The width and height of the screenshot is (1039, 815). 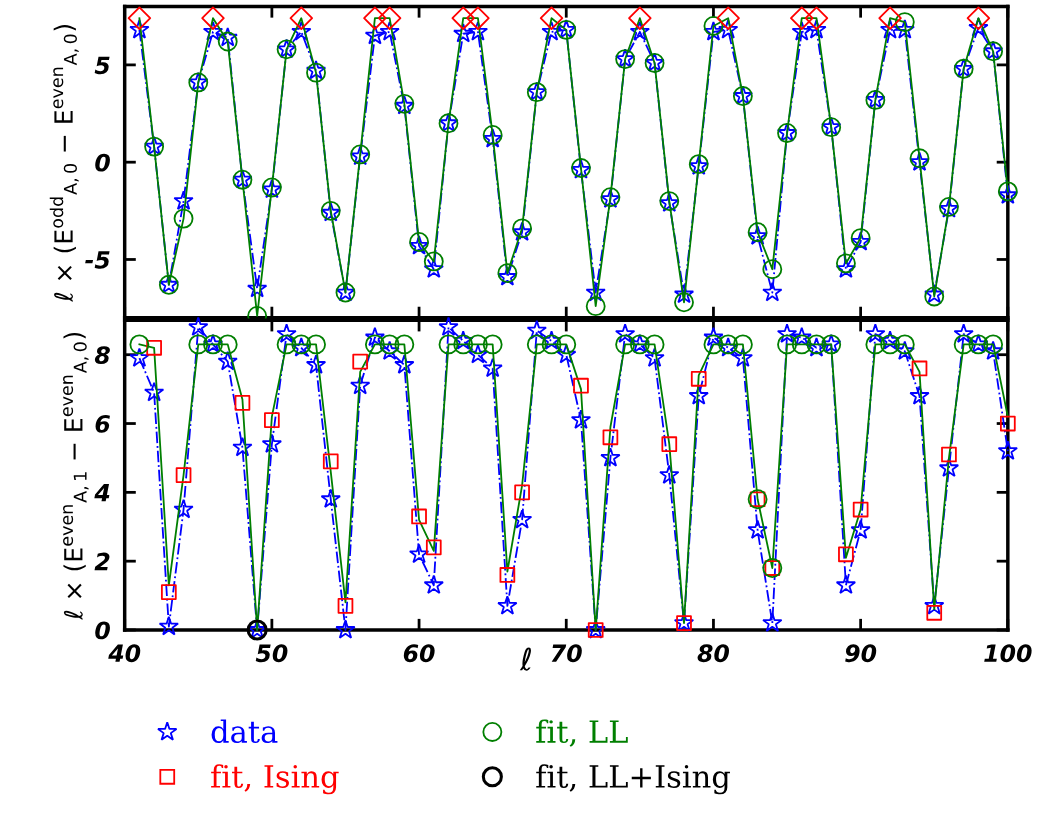 I want to click on legend-label: fit, LL+Ising, so click(x=633, y=779).